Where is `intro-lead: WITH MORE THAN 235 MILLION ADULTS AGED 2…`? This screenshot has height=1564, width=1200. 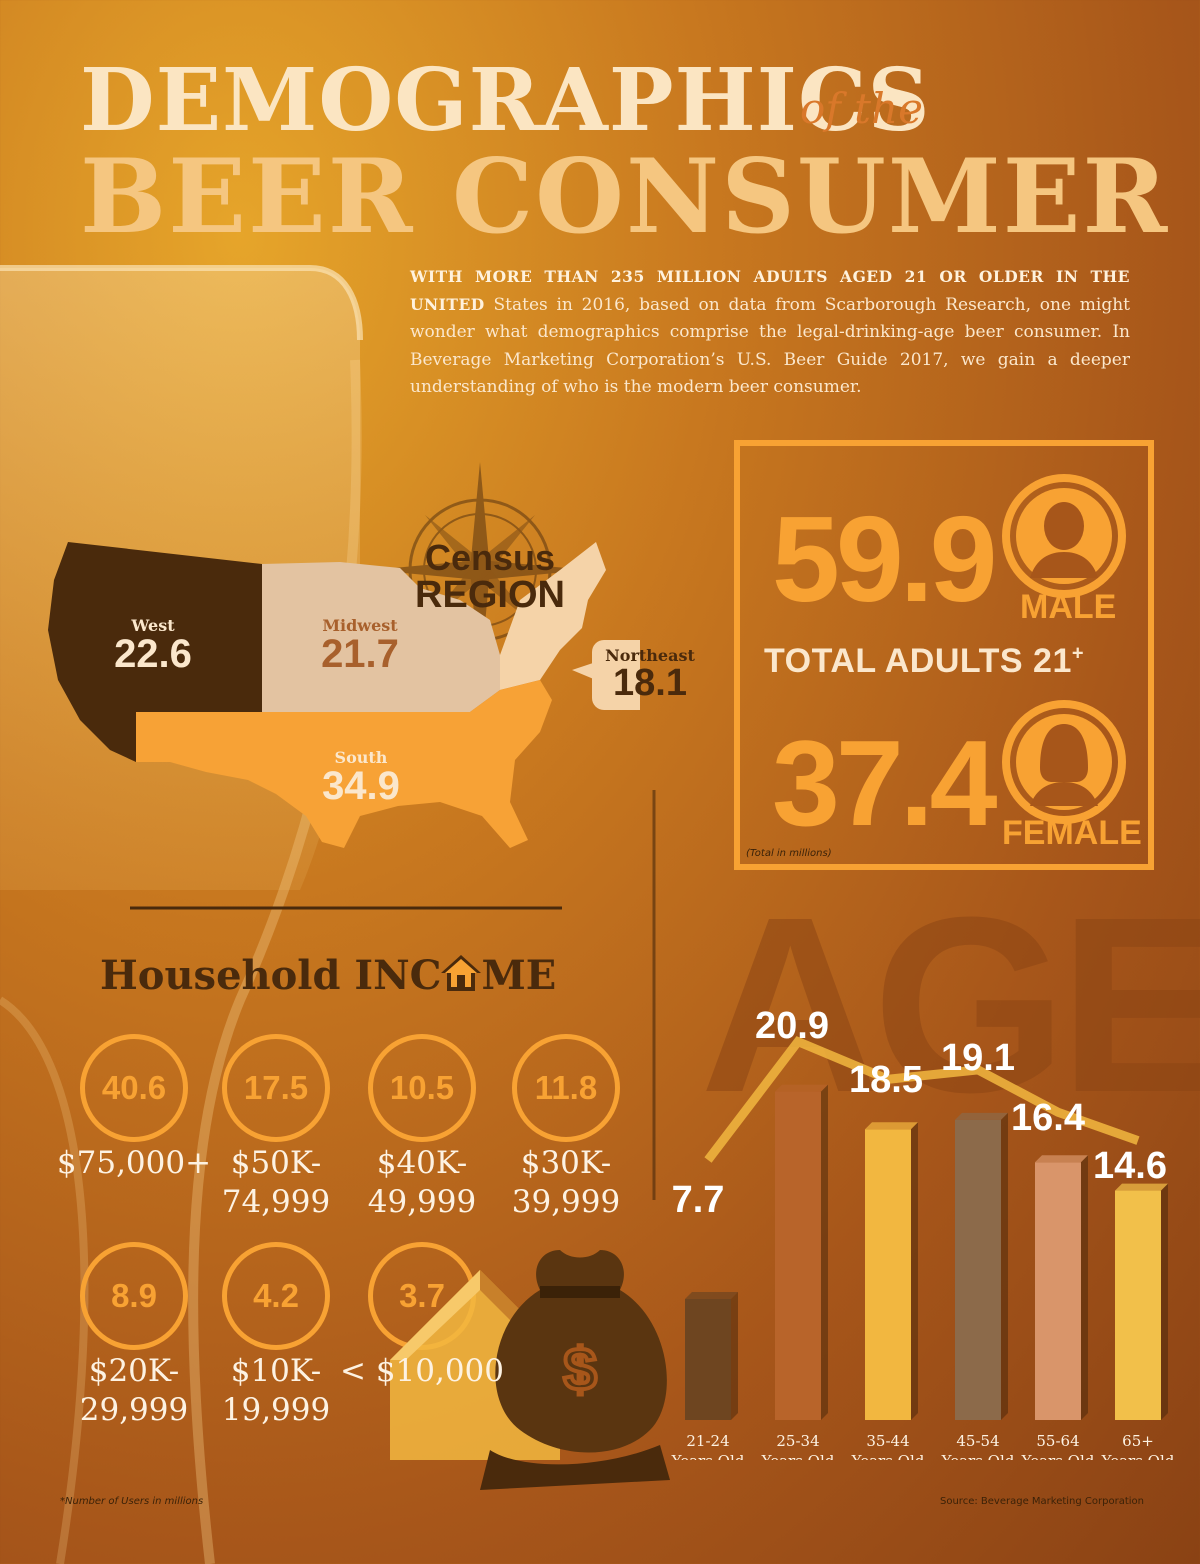
intro-lead: WITH MORE THAN 235 MILLION ADULTS AGED 2… is located at coordinates (770, 290).